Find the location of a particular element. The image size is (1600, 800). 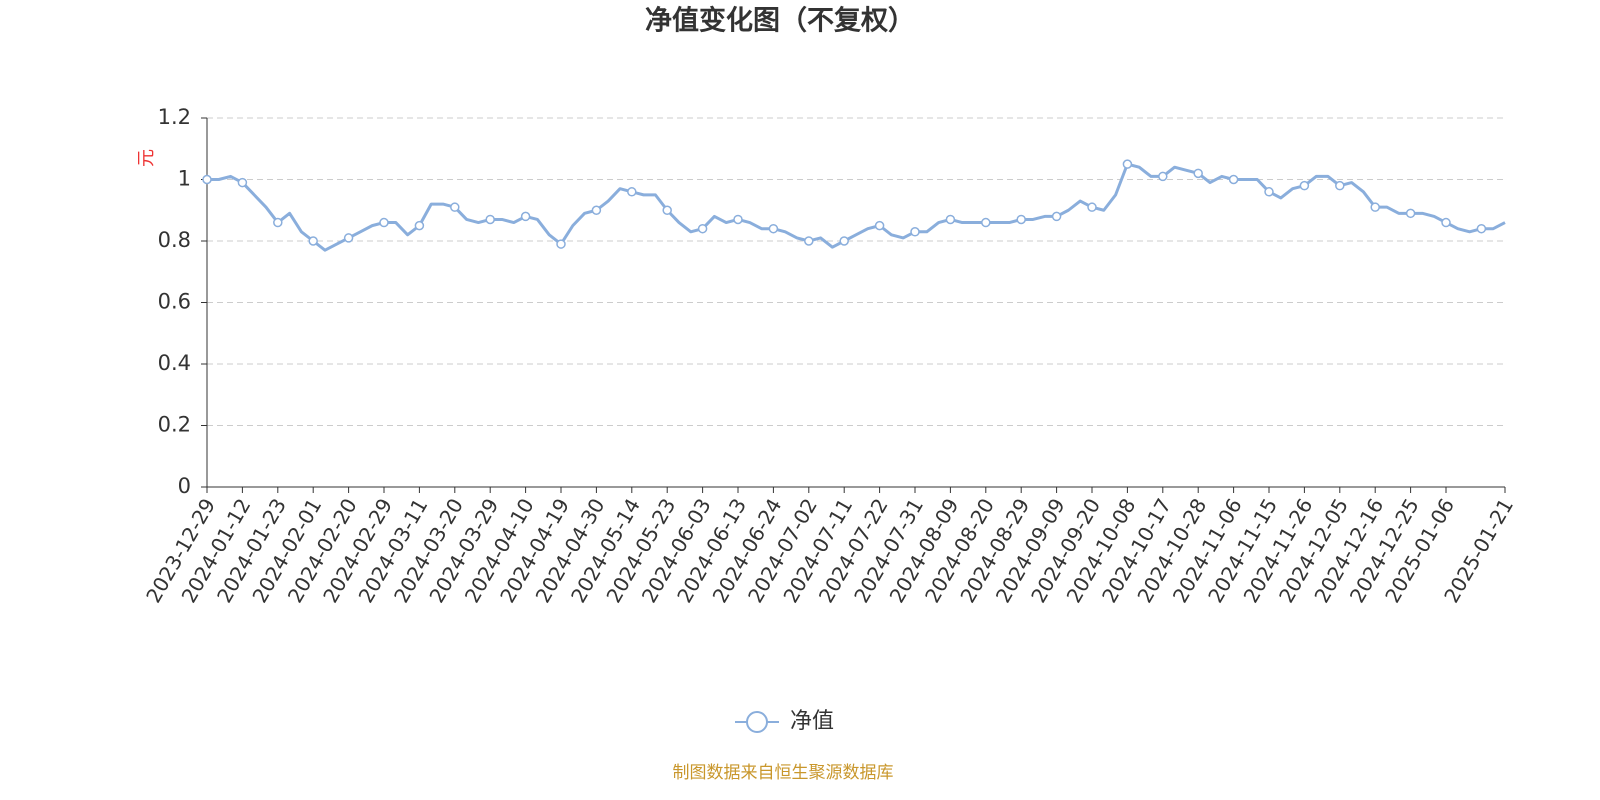

y-axis-label: 元 is located at coordinates (146, 158).